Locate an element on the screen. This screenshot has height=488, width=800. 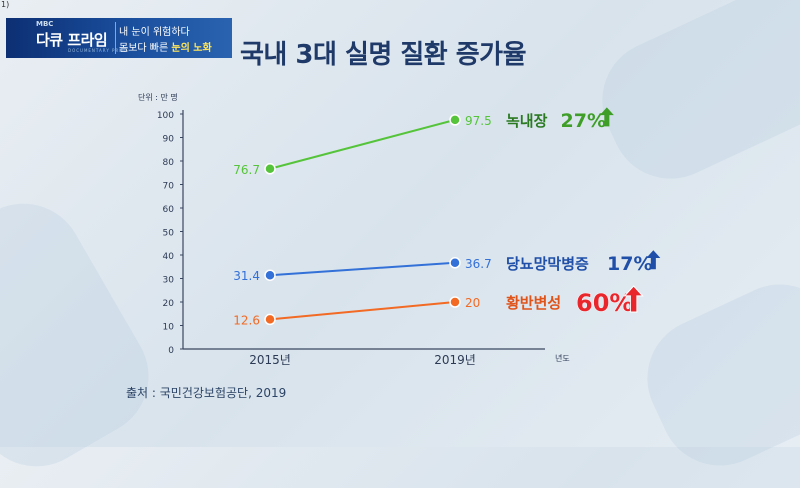
series-name: 당뇨망막병증 is located at coordinates (547, 264).